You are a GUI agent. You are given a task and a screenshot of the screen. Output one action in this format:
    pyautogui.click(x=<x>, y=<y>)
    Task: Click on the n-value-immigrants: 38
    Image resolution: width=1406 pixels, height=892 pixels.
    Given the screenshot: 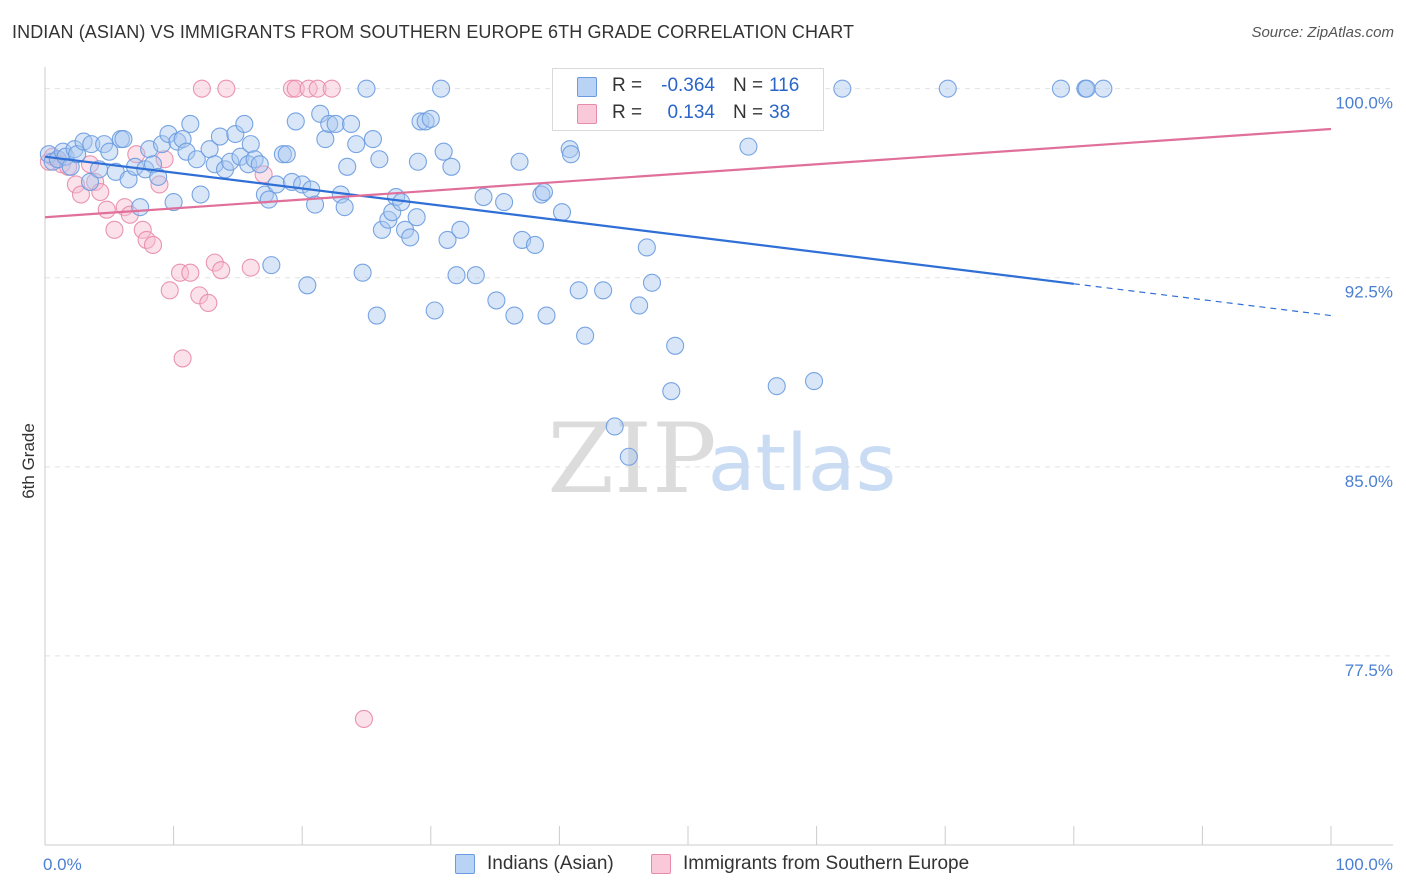 What is the action you would take?
    pyautogui.click(x=780, y=112)
    